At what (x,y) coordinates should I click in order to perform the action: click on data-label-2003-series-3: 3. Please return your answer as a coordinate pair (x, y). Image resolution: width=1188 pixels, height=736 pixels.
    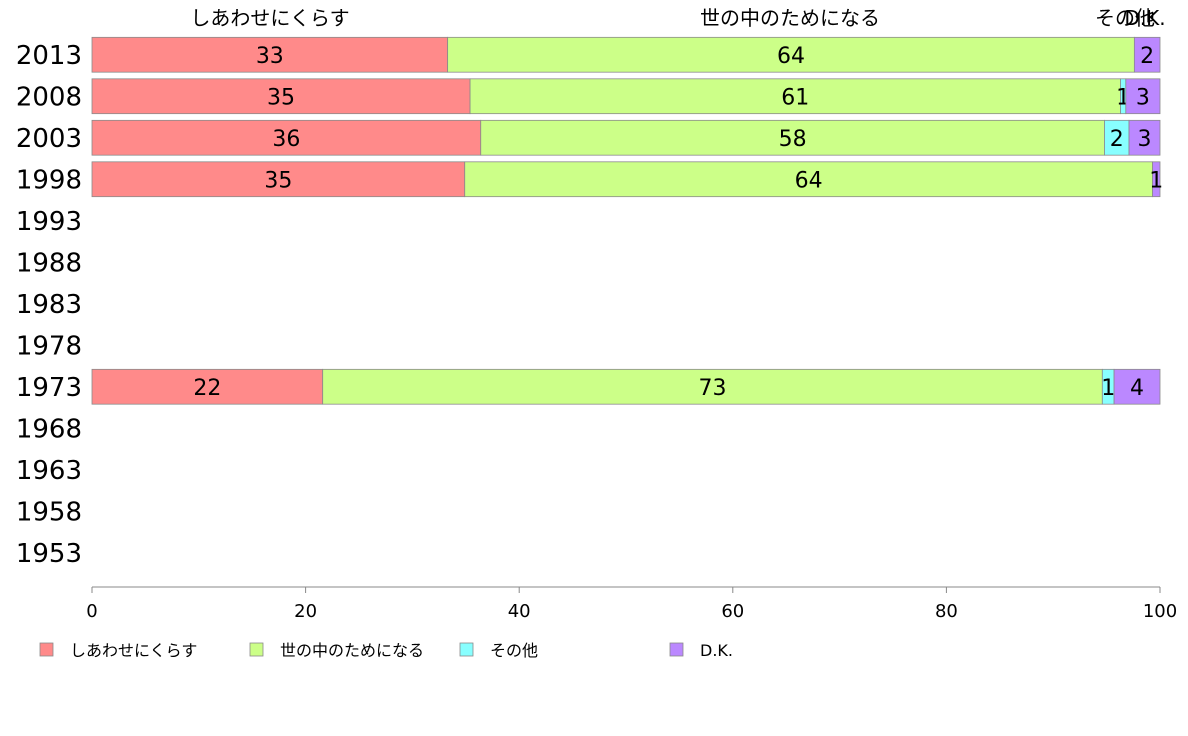
    Looking at the image, I should click on (1145, 139).